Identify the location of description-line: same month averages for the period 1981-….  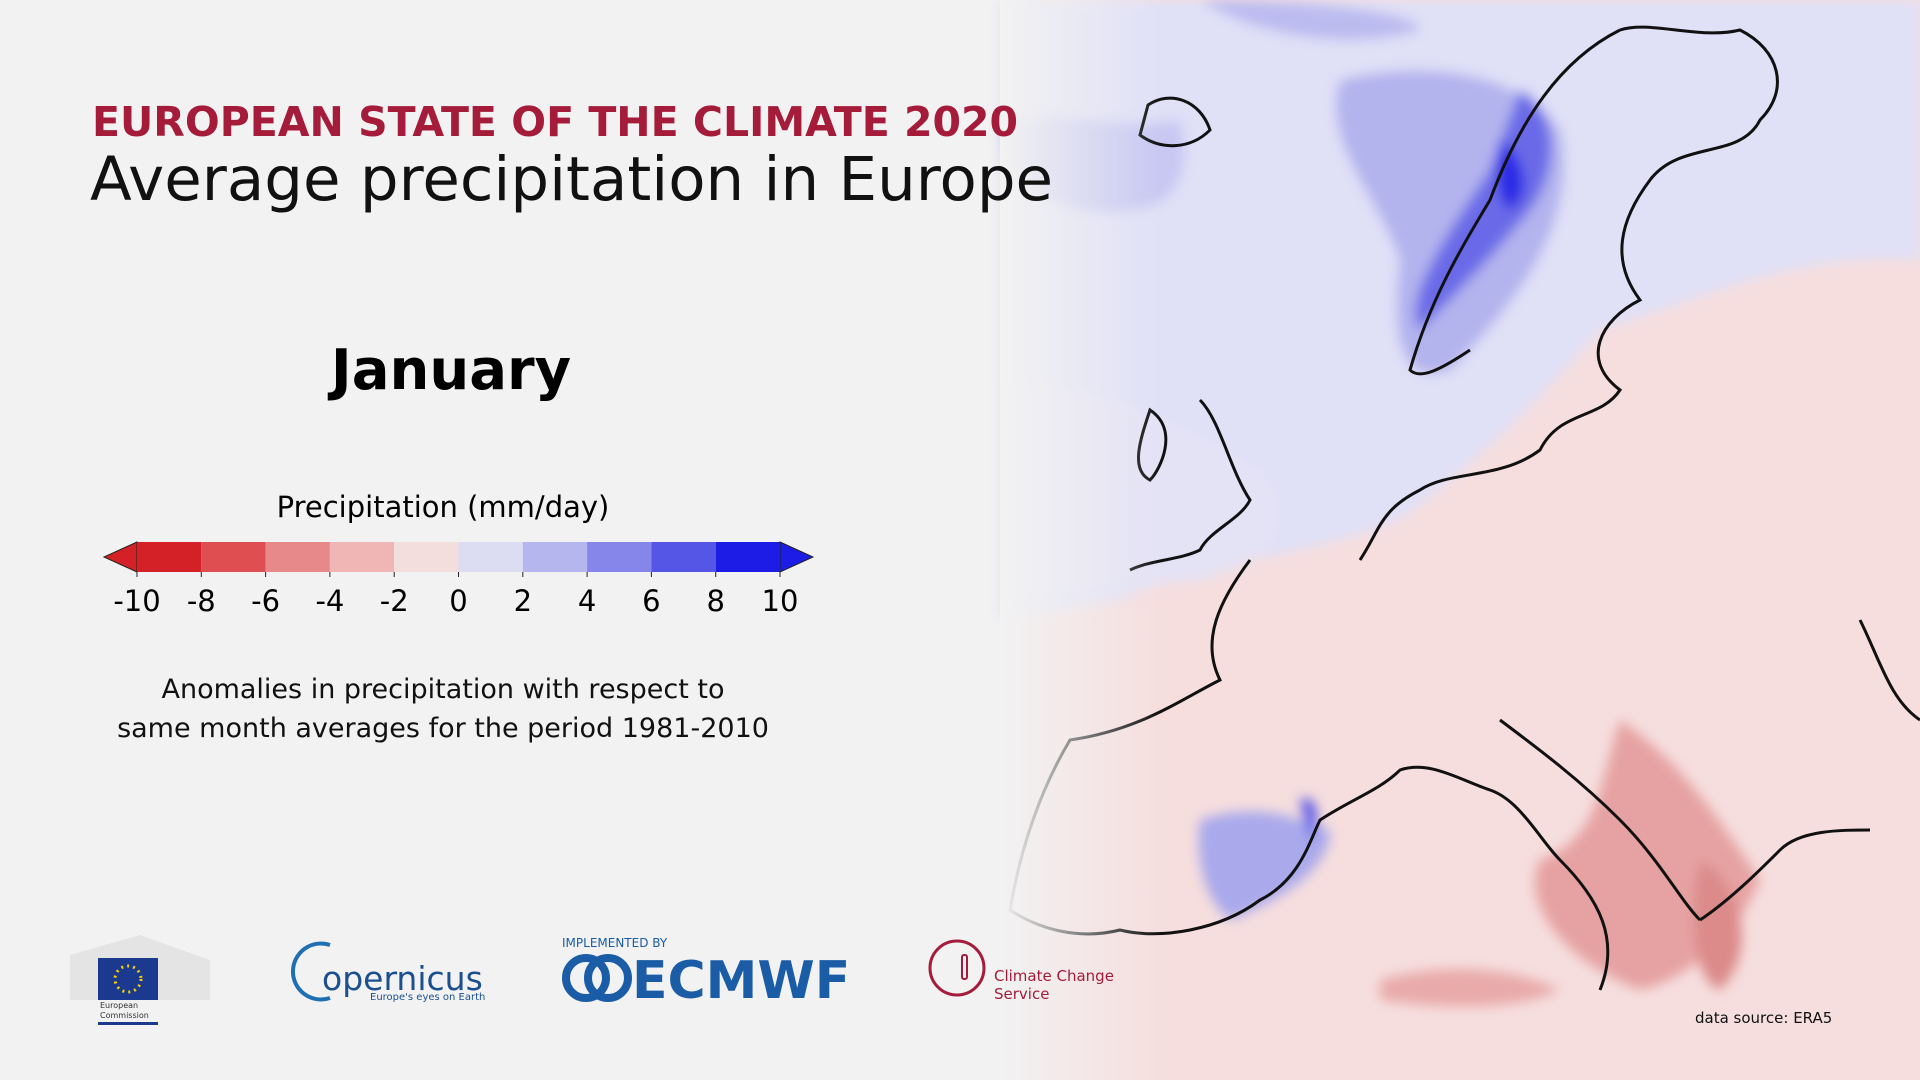
(443, 728).